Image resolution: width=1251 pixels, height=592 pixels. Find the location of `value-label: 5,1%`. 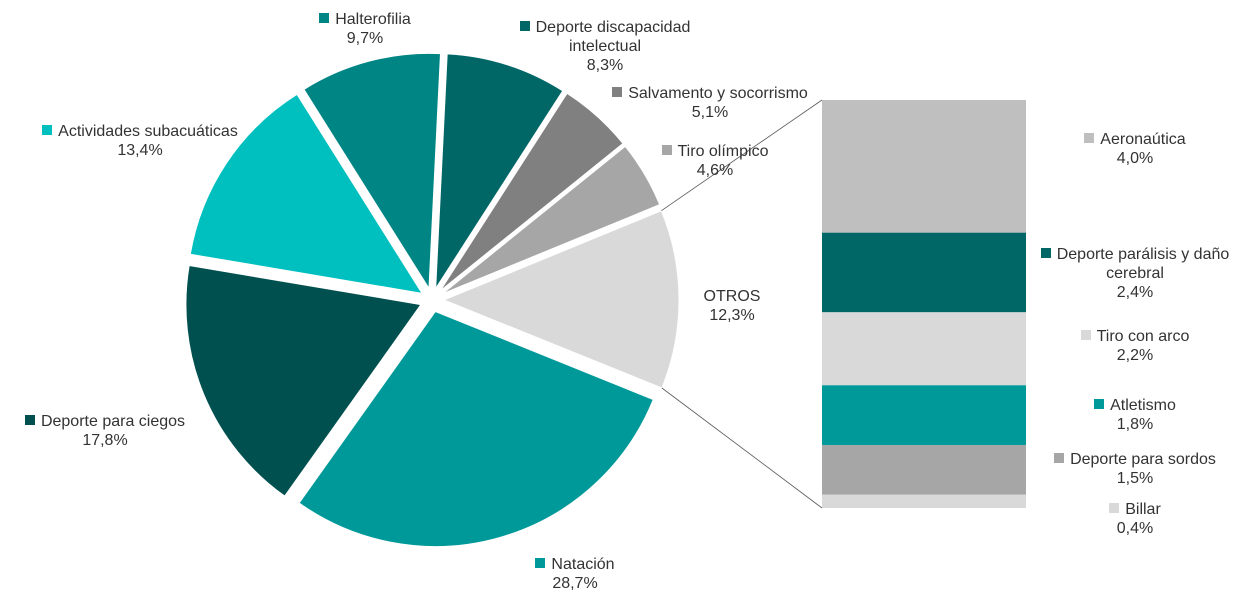

value-label: 5,1% is located at coordinates (710, 112).